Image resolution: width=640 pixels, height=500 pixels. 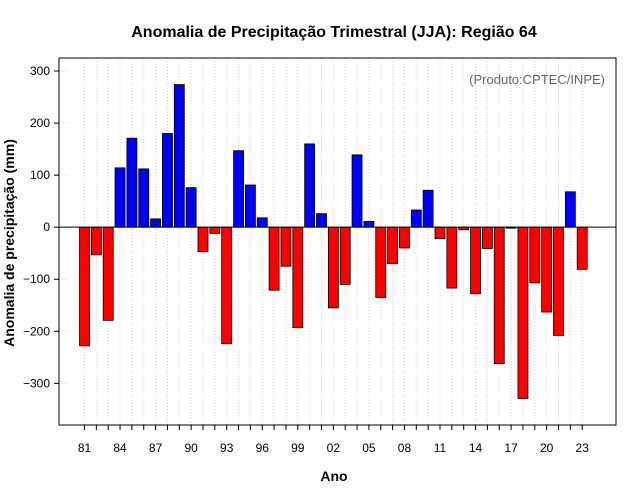 I want to click on bar-1997, so click(x=274, y=258).